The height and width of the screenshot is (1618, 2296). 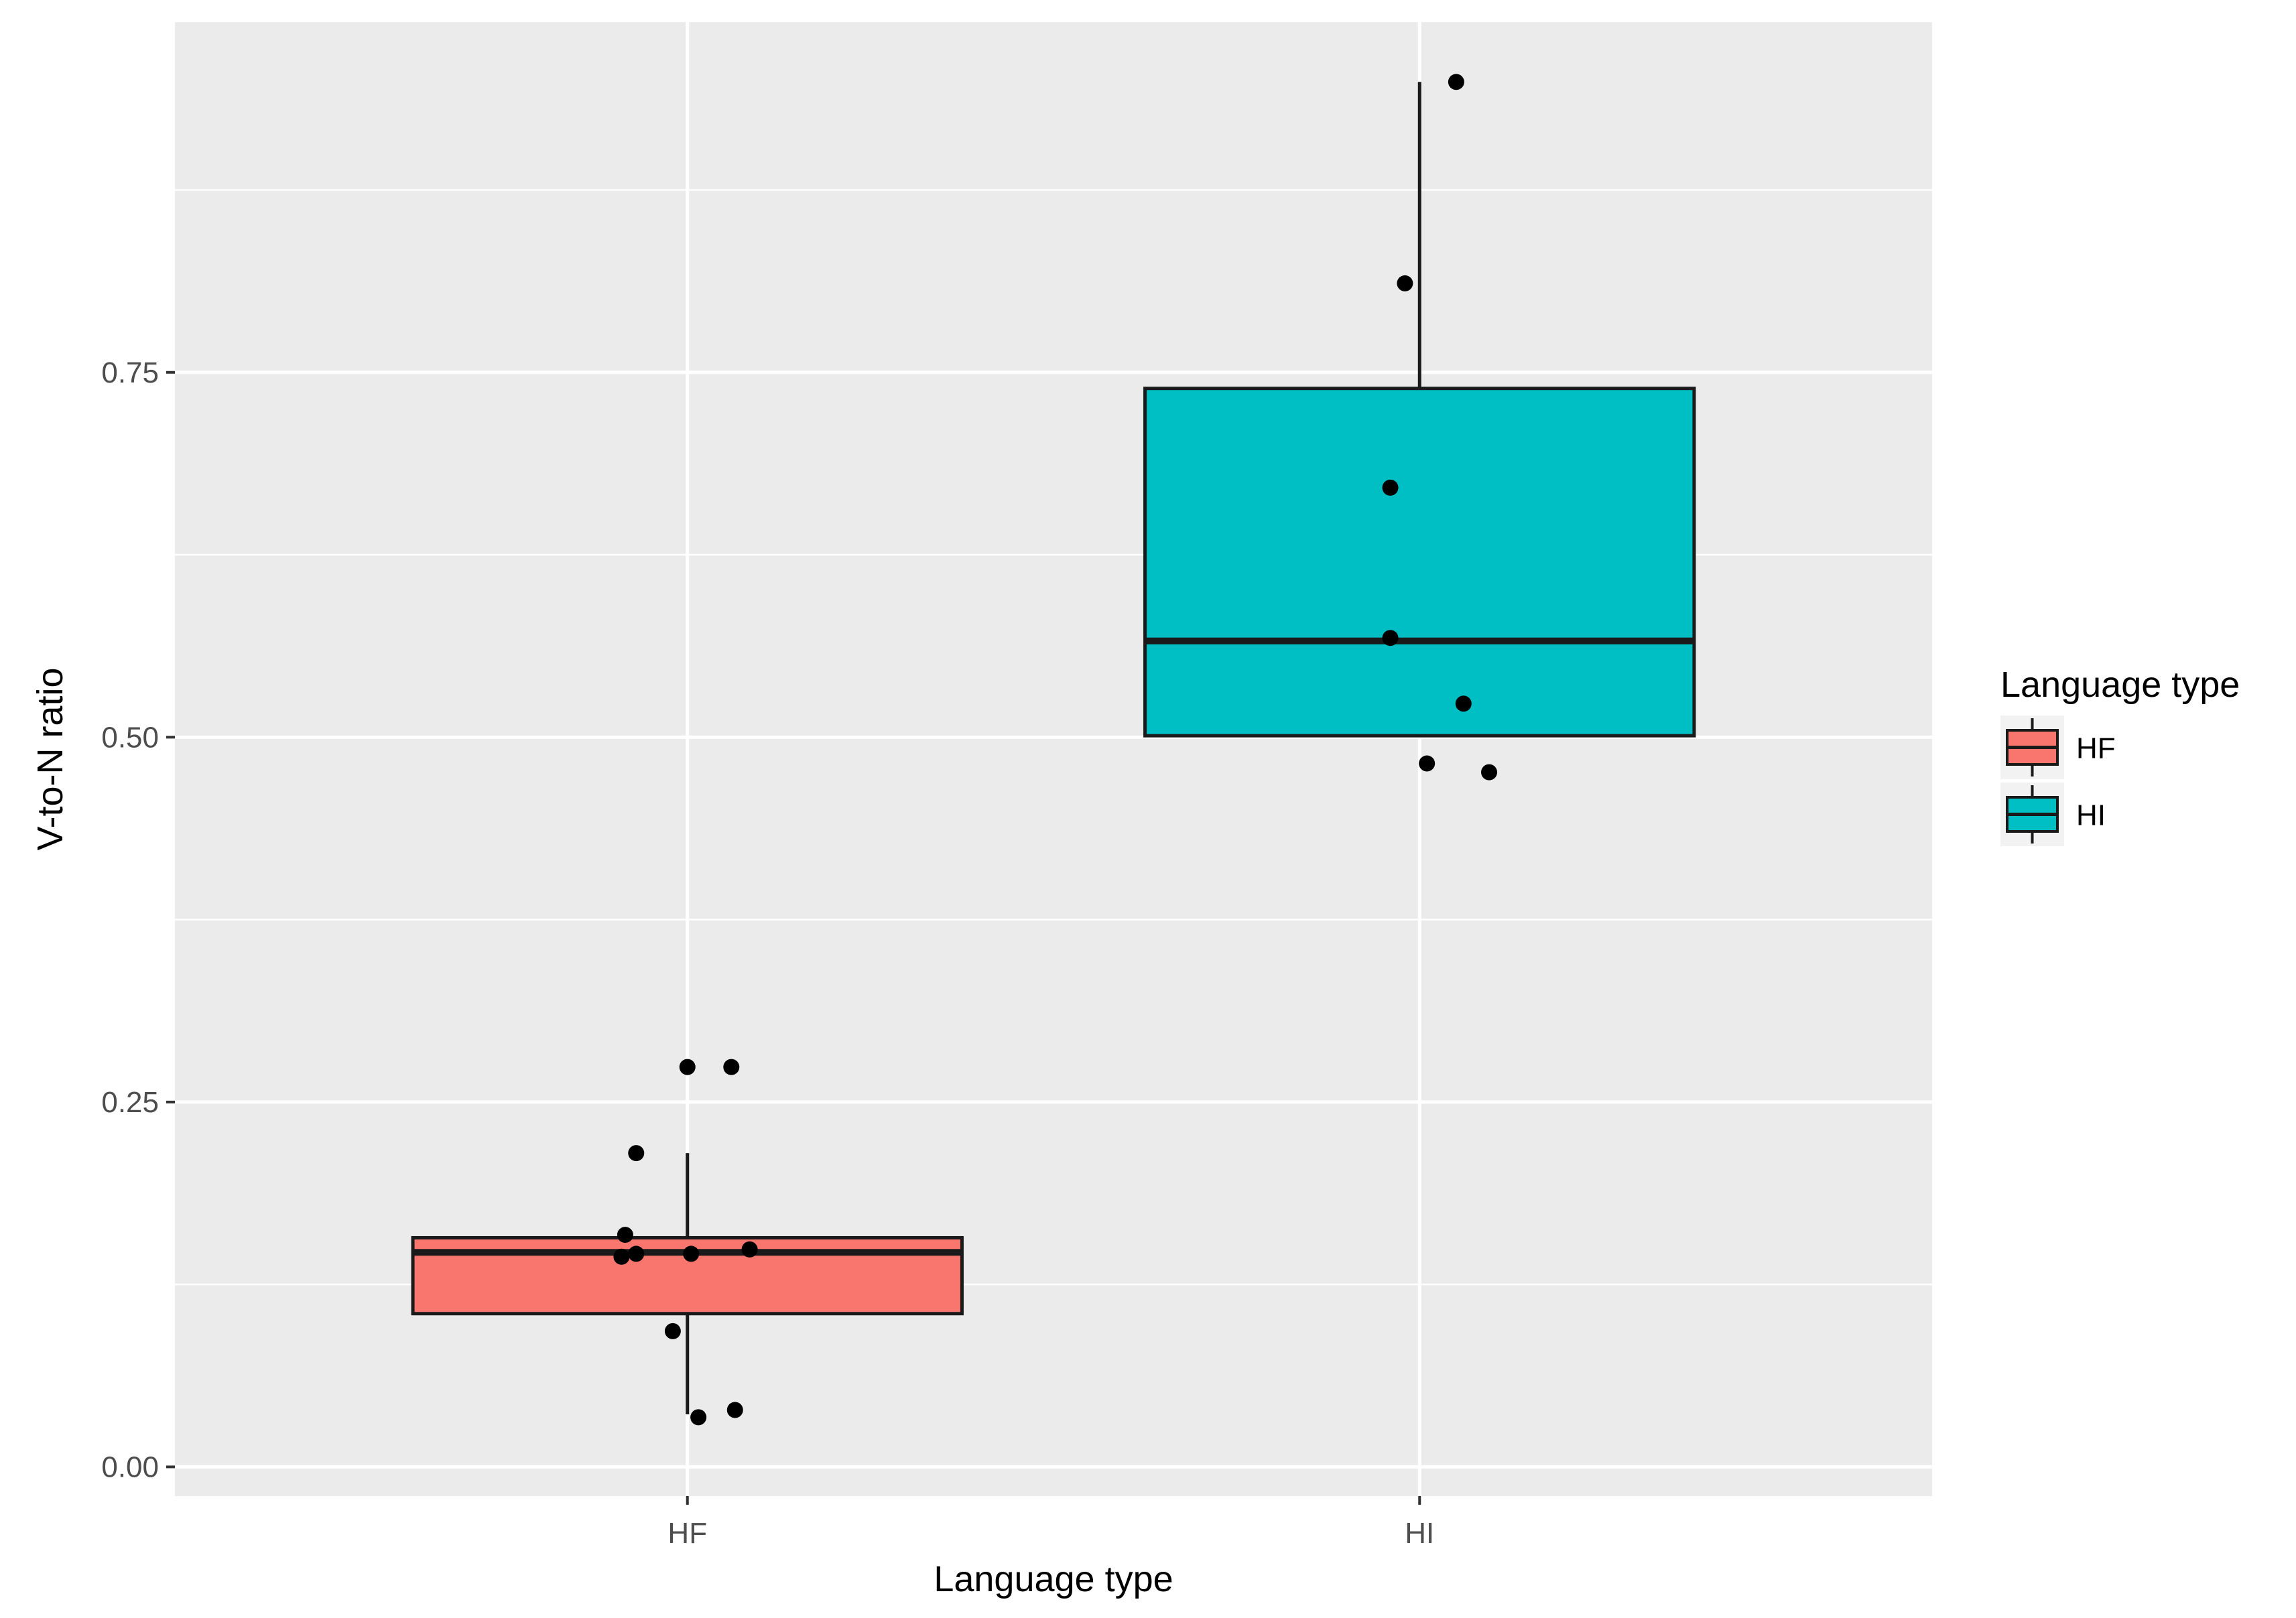 I want to click on y-axis-title: V-to-N ratio, so click(x=50, y=759).